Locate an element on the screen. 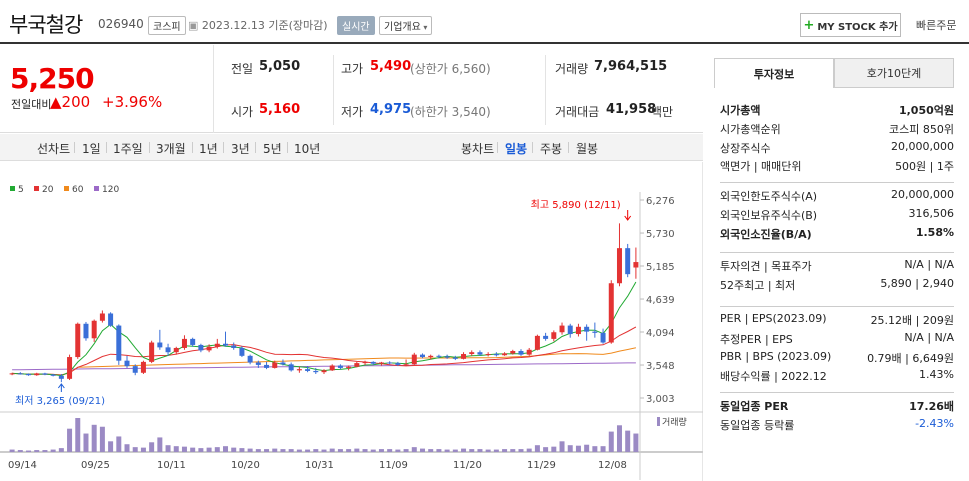 This screenshot has width=969, height=481. info-value: 17.26배 is located at coordinates (931, 406).